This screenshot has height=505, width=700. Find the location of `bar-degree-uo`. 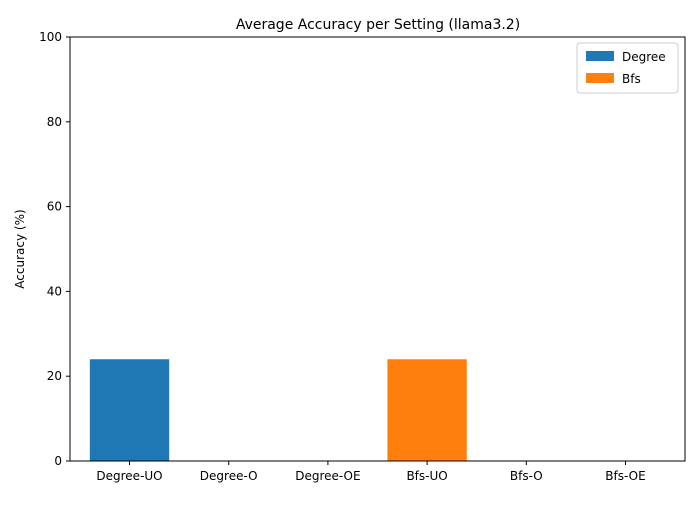

bar-degree-uo is located at coordinates (129, 410).